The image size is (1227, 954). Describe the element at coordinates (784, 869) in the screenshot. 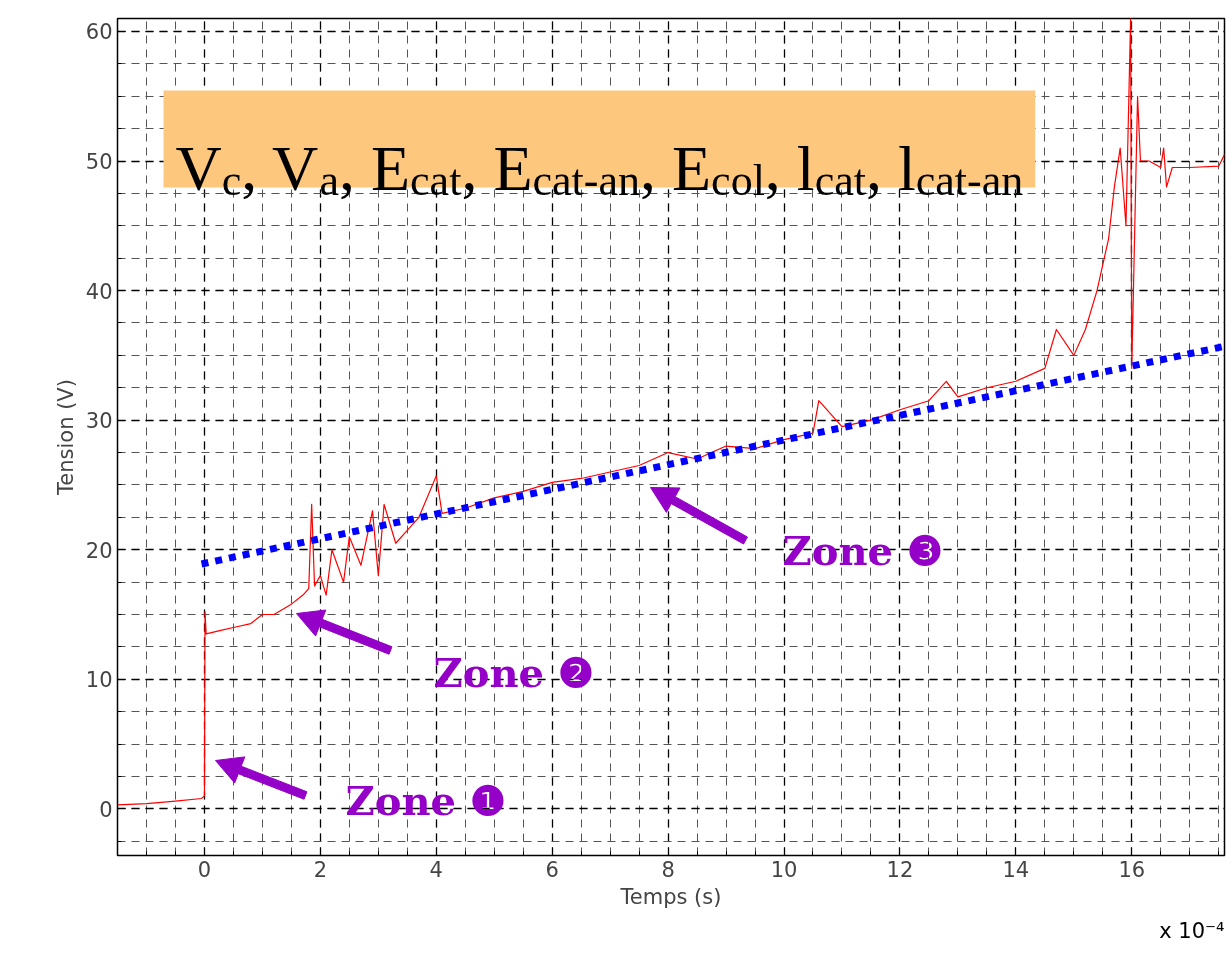

I see `x-tick-label: 10` at that location.